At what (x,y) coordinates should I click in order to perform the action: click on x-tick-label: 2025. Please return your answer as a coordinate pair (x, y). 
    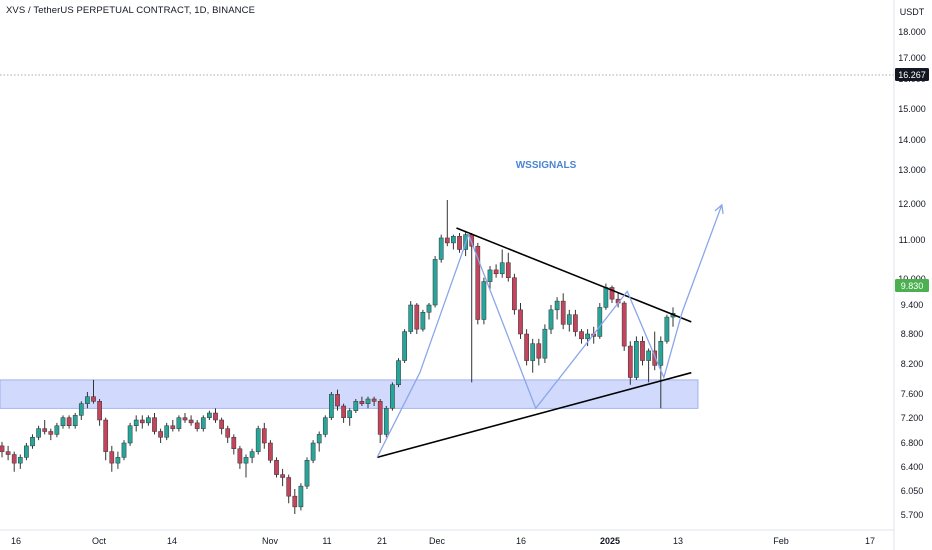
    Looking at the image, I should click on (610, 541).